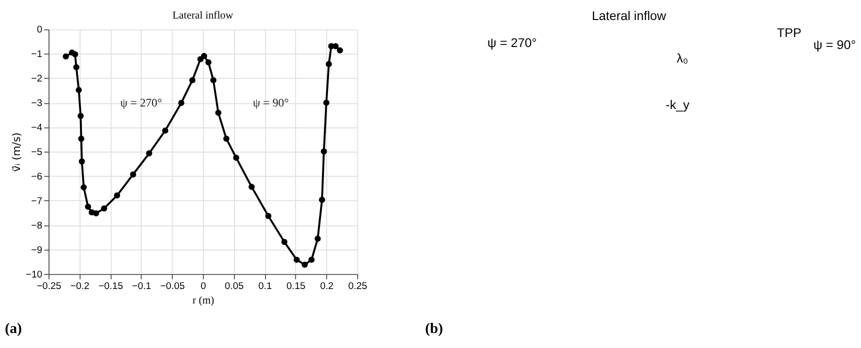 The image size is (861, 348). Describe the element at coordinates (358, 286) in the screenshot. I see `x-tick-label: 0.25` at that location.